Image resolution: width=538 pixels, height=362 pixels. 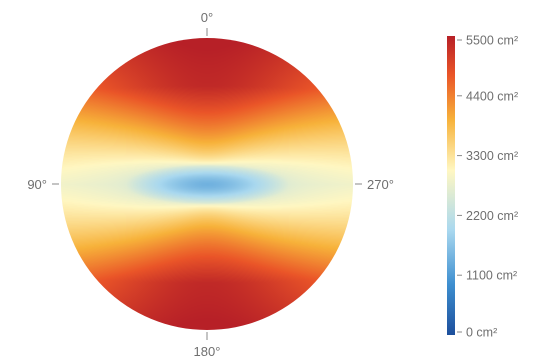 What do you see at coordinates (207, 351) in the screenshot?
I see `angle-label-bottom: 180°` at bounding box center [207, 351].